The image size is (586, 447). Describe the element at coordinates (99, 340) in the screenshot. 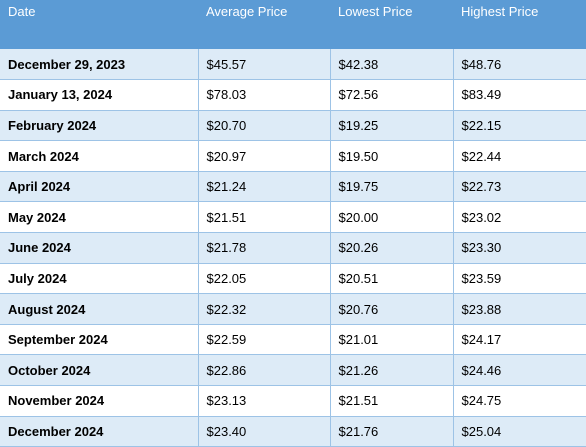

I see `cell-date: September 2024` at that location.